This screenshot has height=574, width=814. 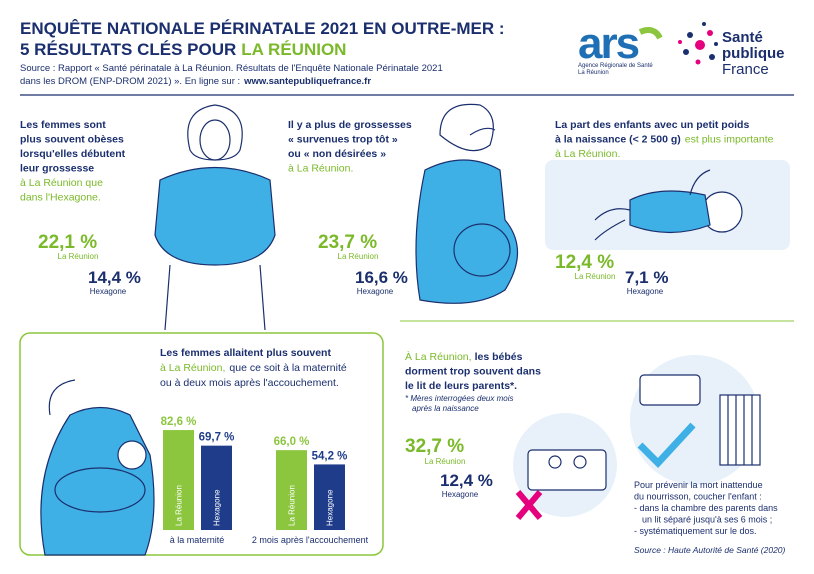 I want to click on breastfeeding-highlight: à La Réunion,, so click(x=192, y=368).